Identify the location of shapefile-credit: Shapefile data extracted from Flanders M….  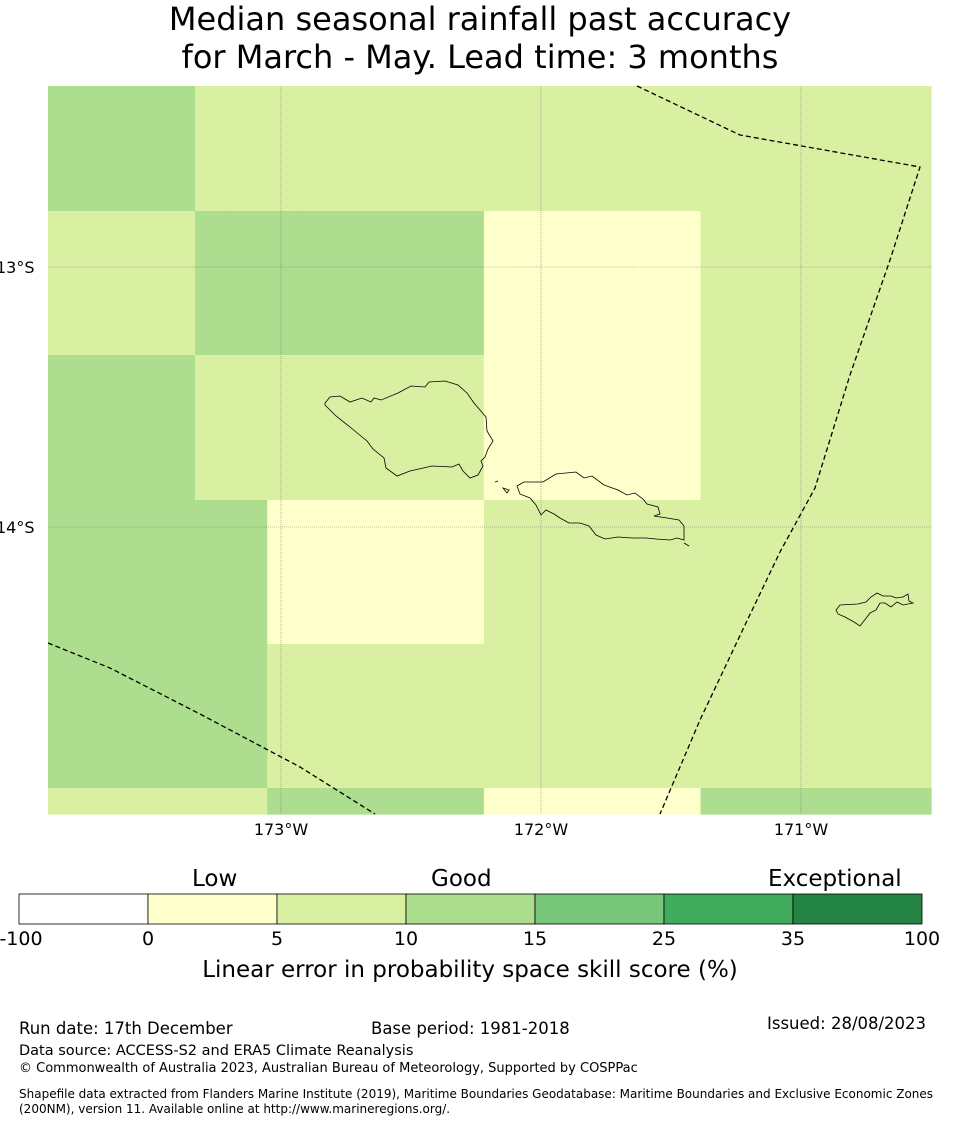
(476, 1101).